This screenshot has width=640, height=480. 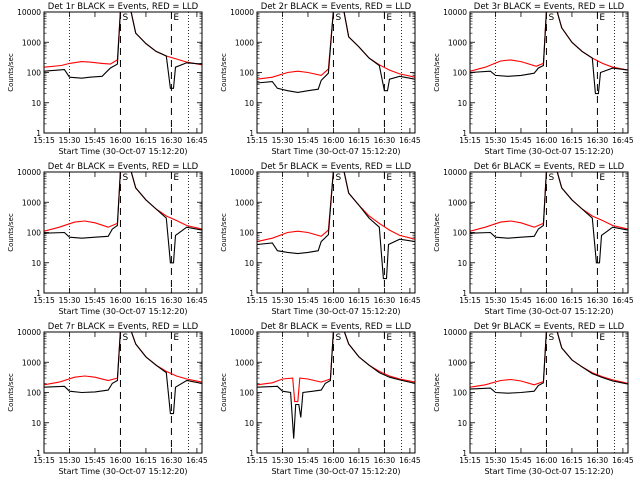 I want to click on chart-title: Det 2r BLACK = Events, RED = LLD, so click(x=336, y=7).